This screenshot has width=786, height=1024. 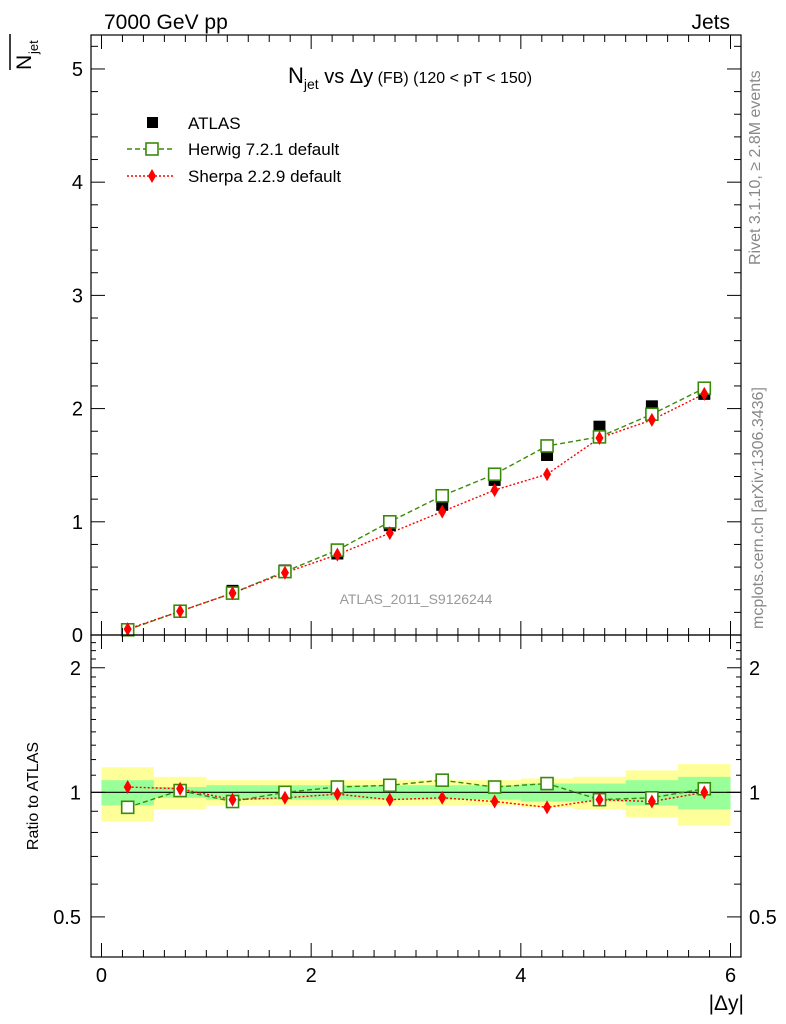 I want to click on main-ytick-label: 2, so click(x=77, y=410).